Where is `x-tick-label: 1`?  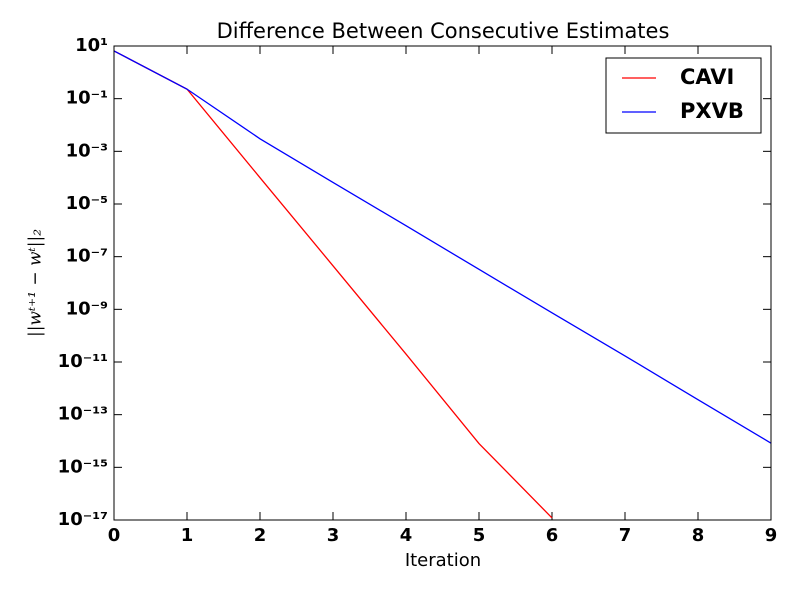 x-tick-label: 1 is located at coordinates (187, 535).